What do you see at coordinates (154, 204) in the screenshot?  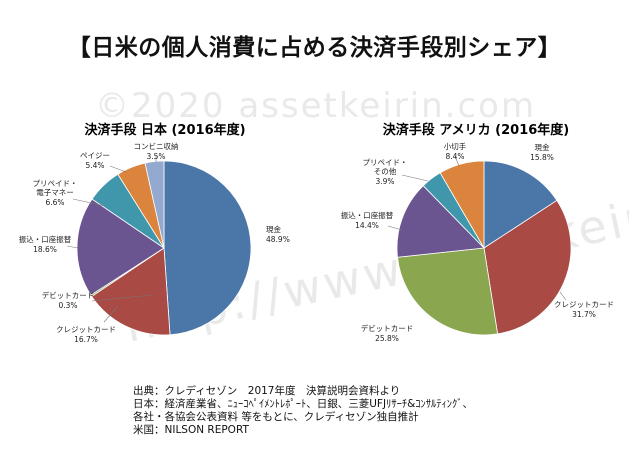 I see `pie-slice-convenience-store` at bounding box center [154, 204].